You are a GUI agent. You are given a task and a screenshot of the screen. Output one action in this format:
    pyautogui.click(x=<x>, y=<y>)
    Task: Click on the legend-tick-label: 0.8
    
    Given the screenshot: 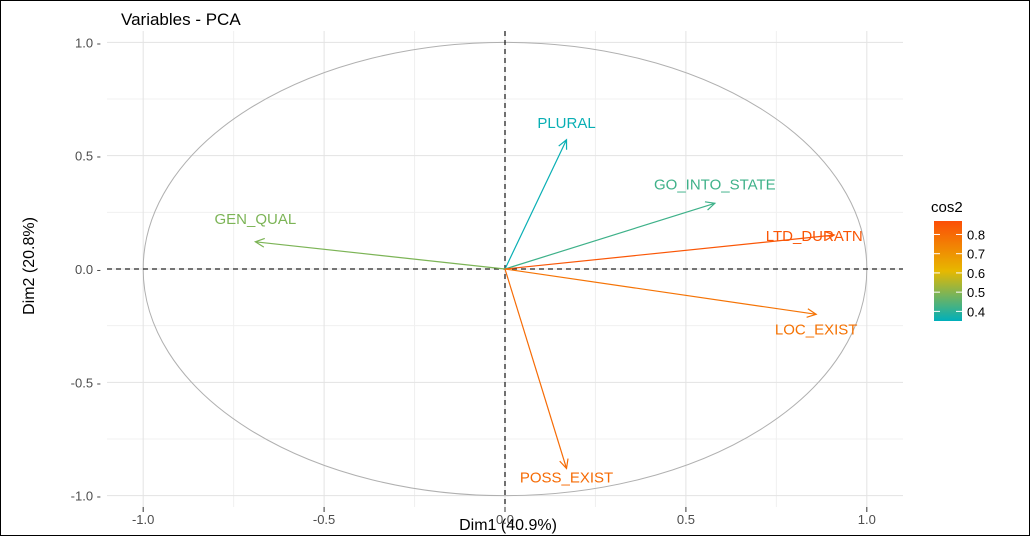 What is the action you would take?
    pyautogui.click(x=976, y=234)
    